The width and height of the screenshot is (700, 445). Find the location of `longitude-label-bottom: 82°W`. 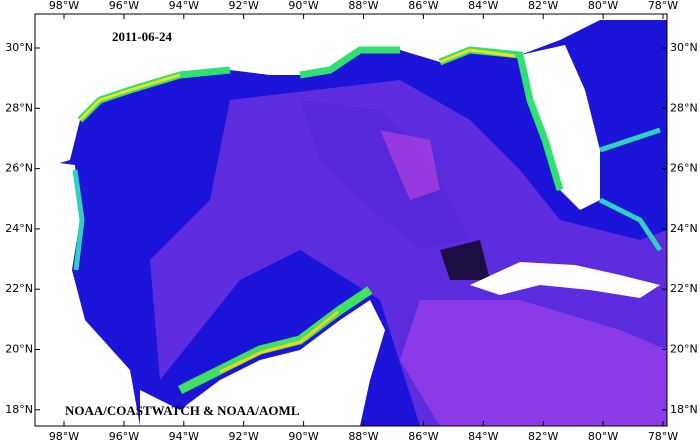

longitude-label-bottom: 82°W is located at coordinates (543, 436).